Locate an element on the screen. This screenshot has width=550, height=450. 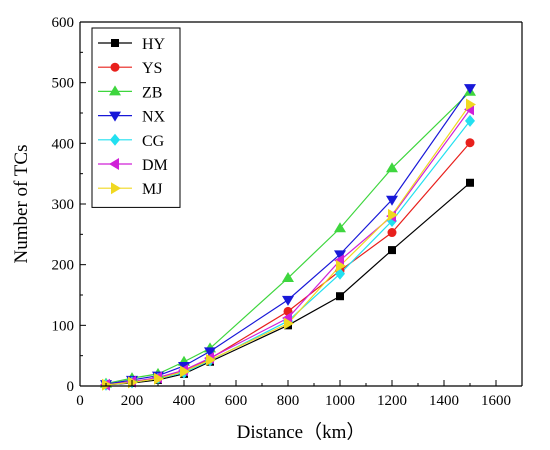
legend-box is located at coordinates (136, 117).